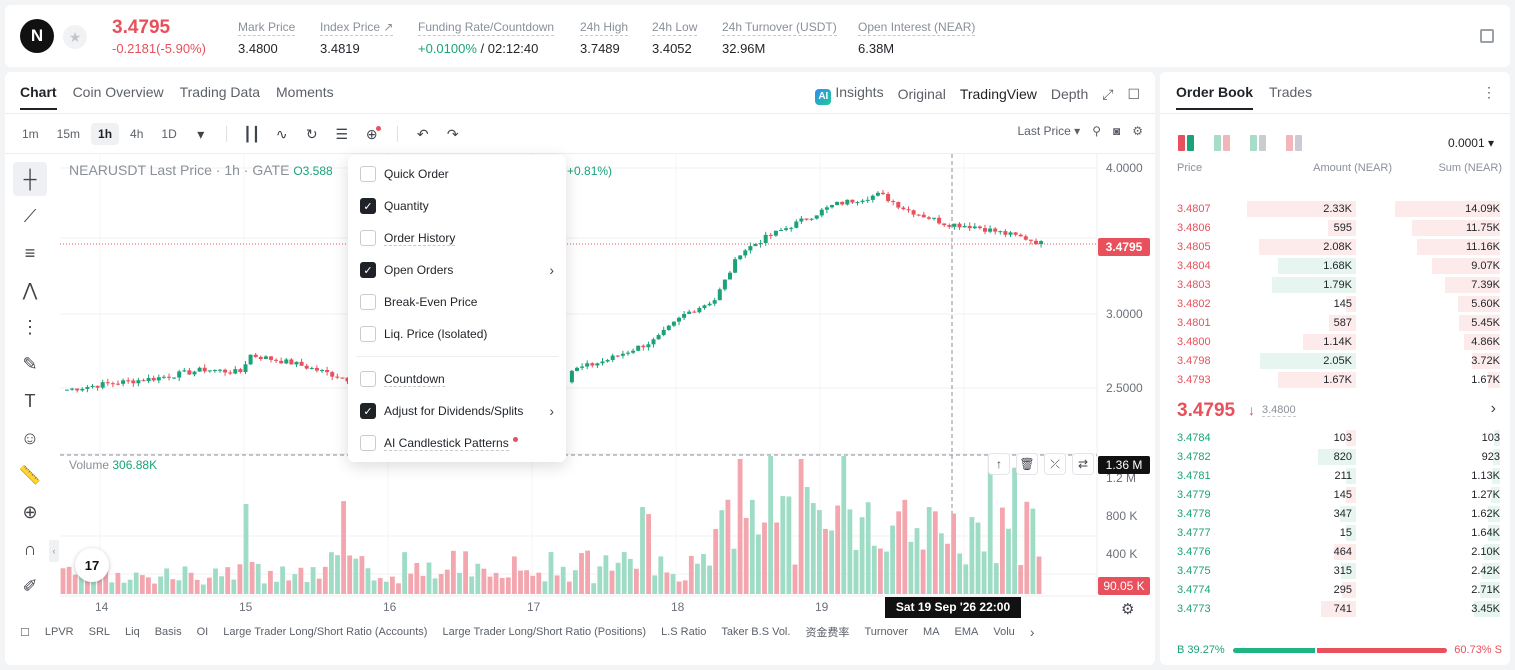 The width and height of the screenshot is (1515, 670). I want to click on indicator-item: 资金费率, so click(827, 633).